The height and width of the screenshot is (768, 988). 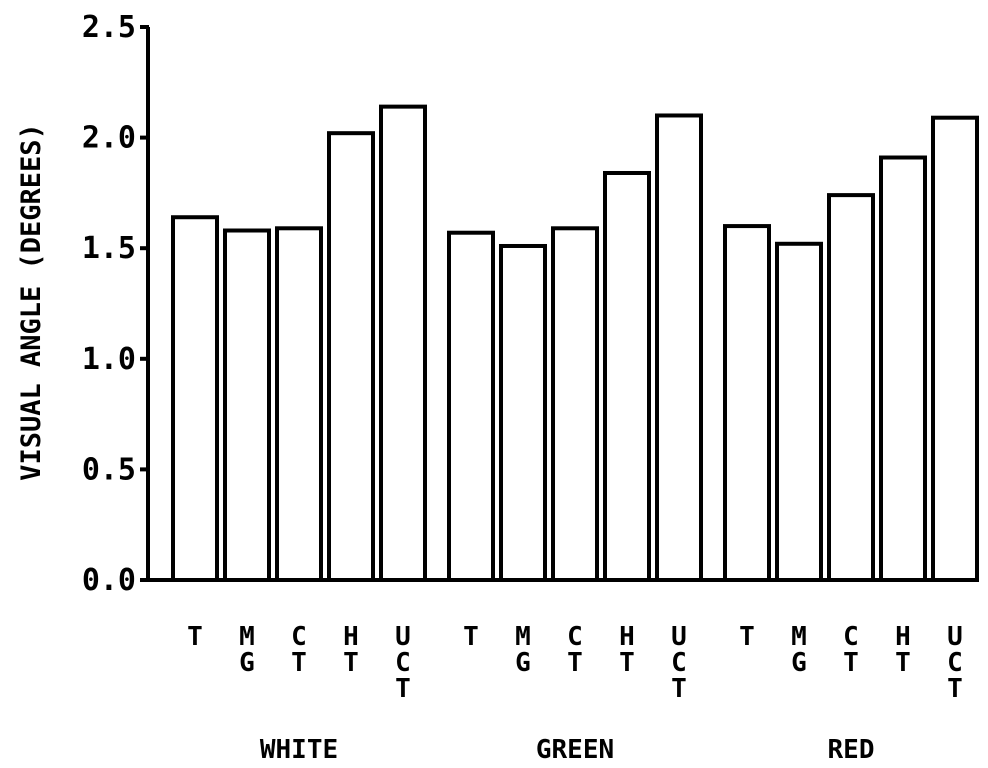 I want to click on category-label-red-uct: C, so click(x=955, y=663).